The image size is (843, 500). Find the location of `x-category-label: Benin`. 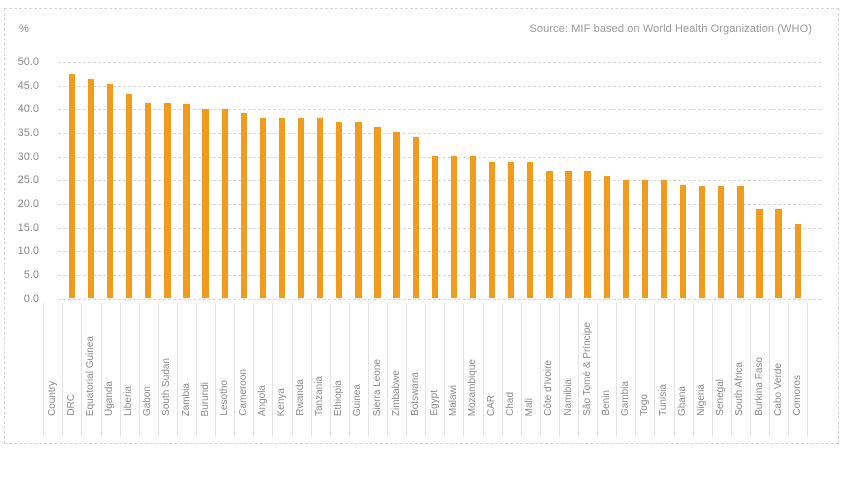

x-category-label: Benin is located at coordinates (606, 403).